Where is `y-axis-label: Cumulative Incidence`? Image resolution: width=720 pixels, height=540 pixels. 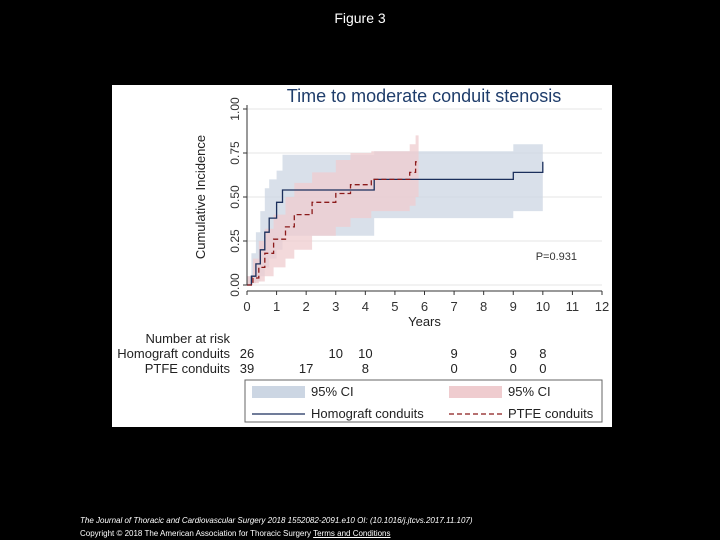
y-axis-label: Cumulative Incidence is located at coordinates (200, 197).